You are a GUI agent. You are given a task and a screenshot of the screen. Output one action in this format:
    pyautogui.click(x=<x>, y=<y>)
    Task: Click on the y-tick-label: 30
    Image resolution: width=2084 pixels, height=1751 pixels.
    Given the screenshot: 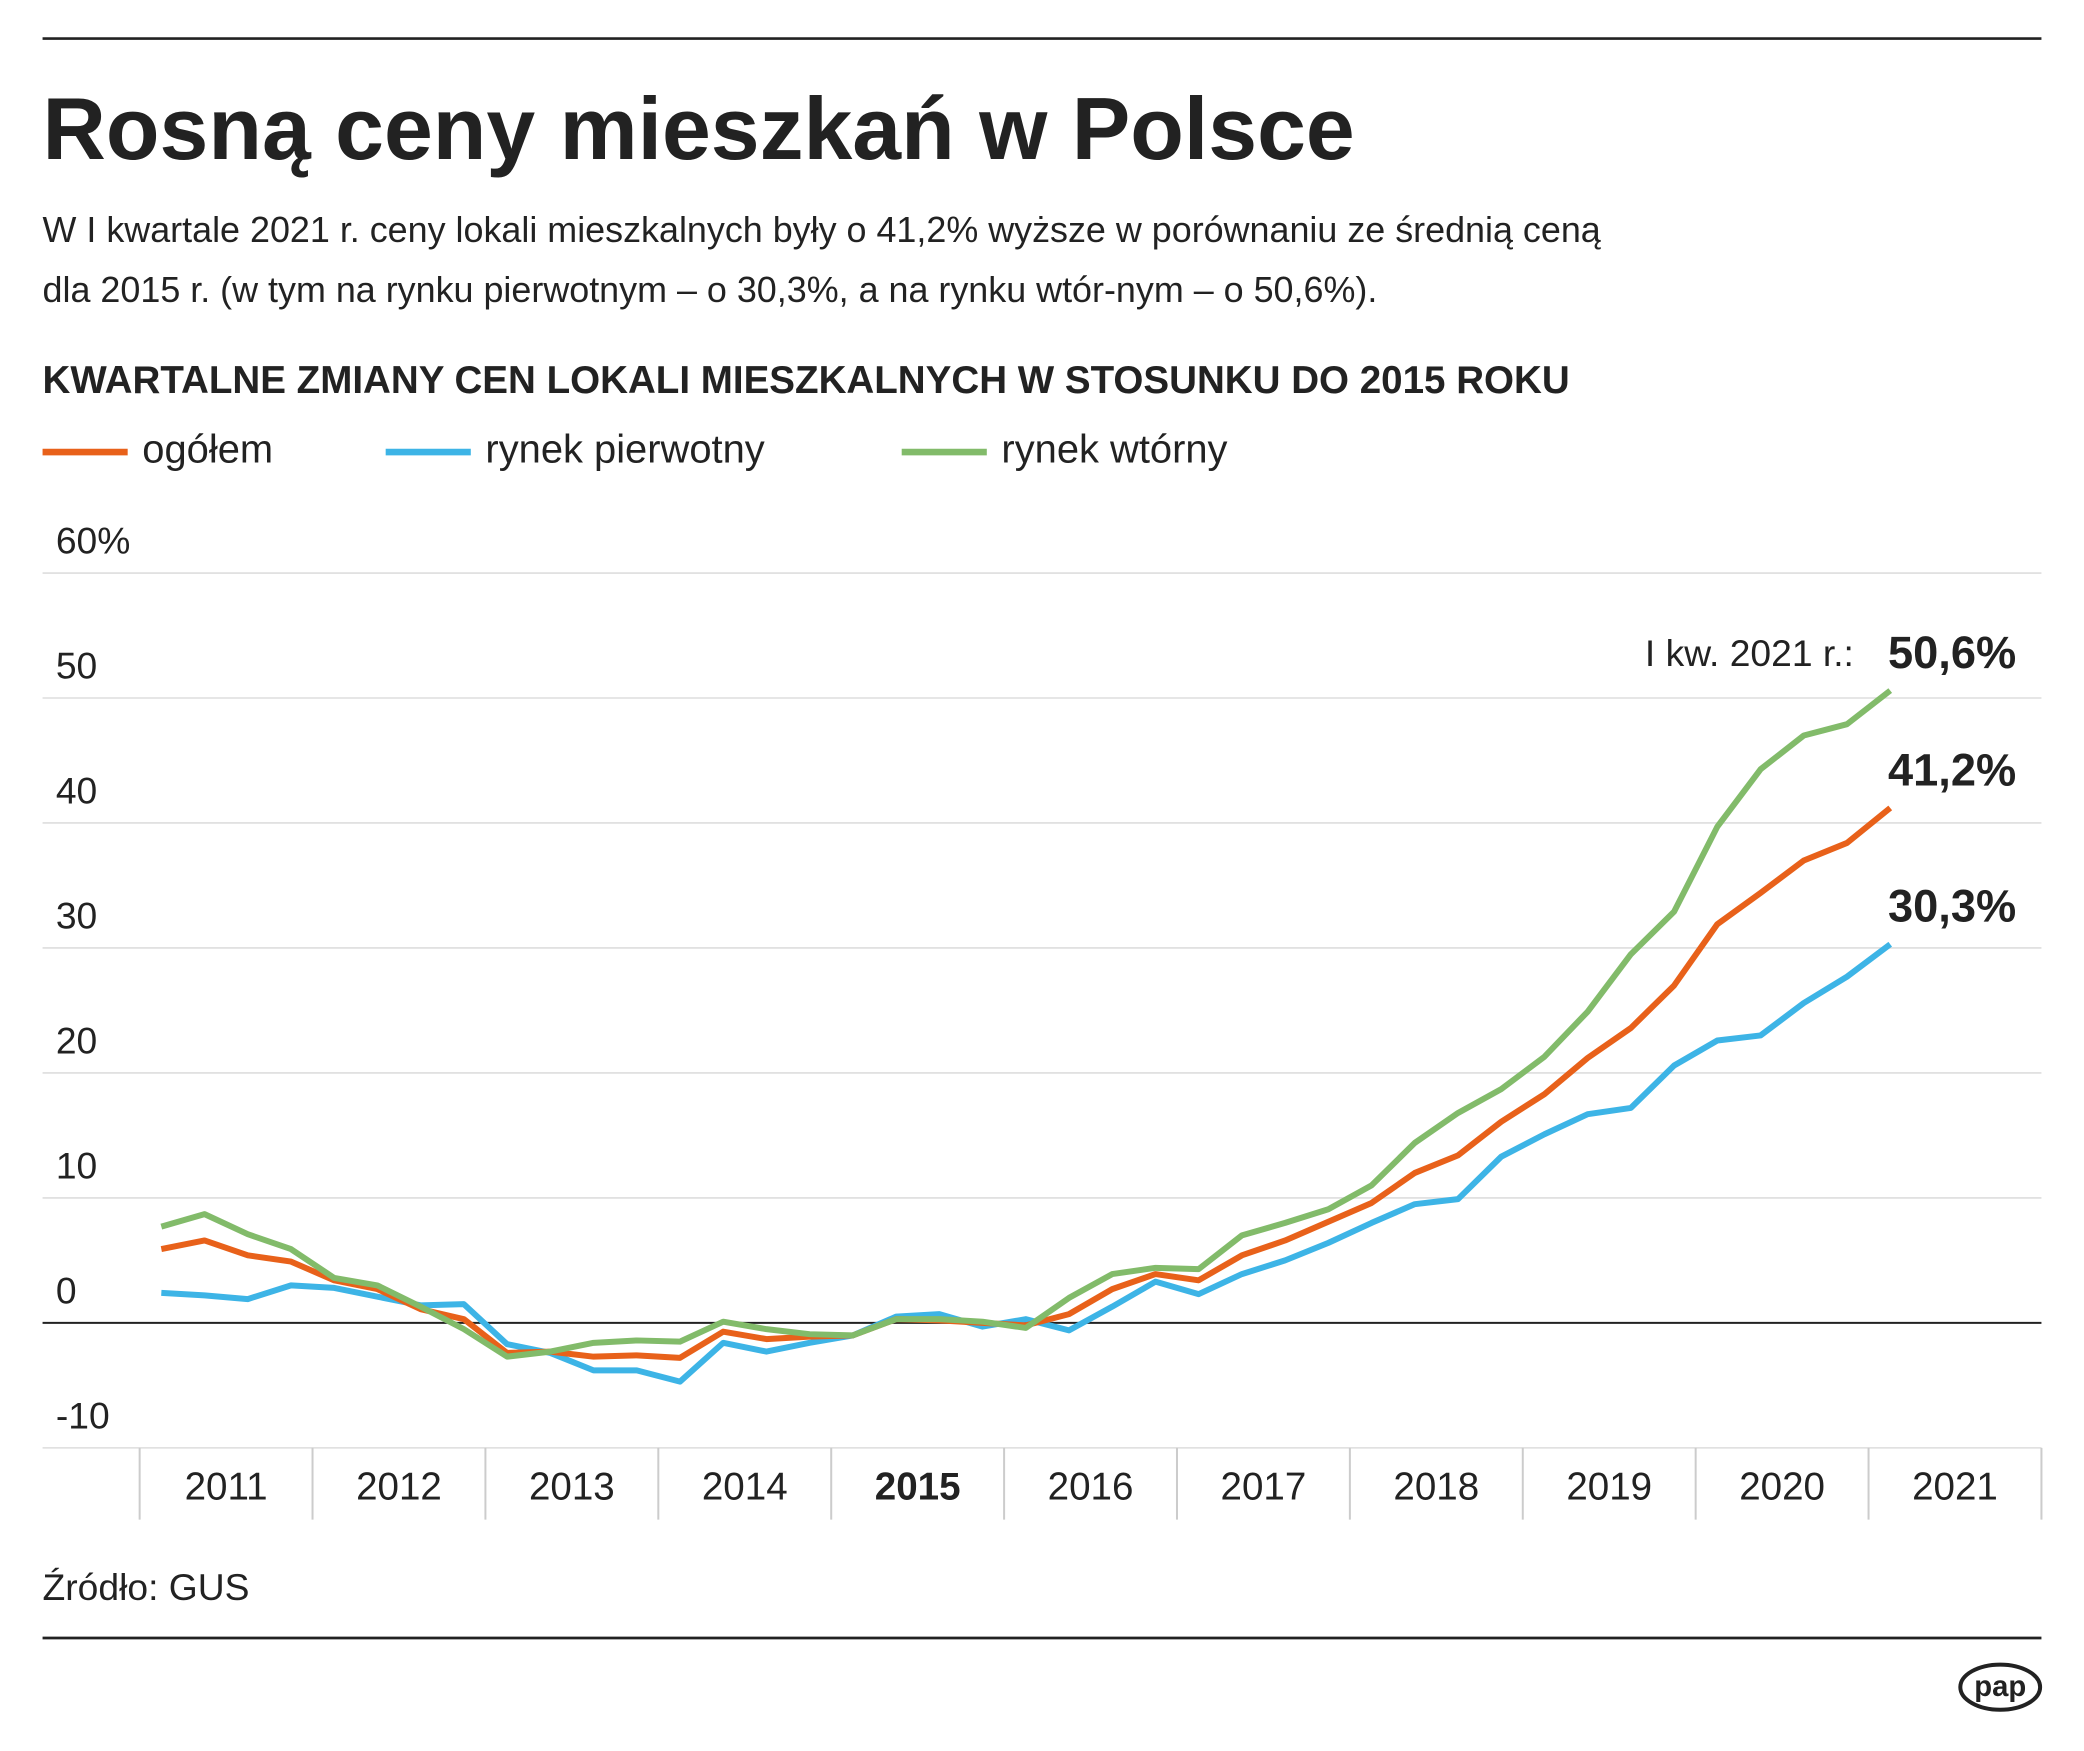 What is the action you would take?
    pyautogui.click(x=76, y=916)
    